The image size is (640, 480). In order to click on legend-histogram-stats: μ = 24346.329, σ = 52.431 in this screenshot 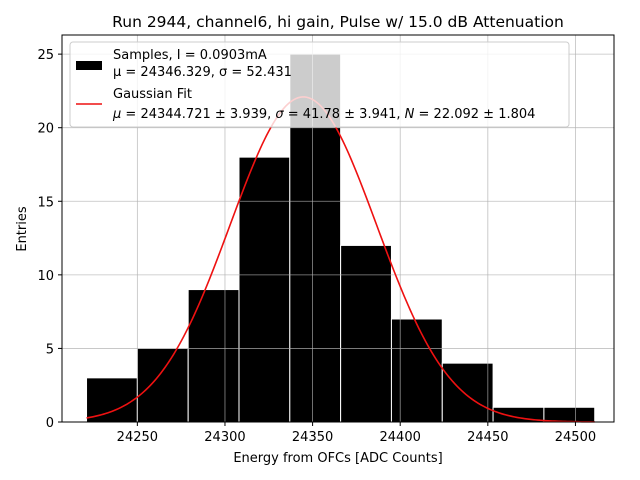, I will do `click(202, 72)`.